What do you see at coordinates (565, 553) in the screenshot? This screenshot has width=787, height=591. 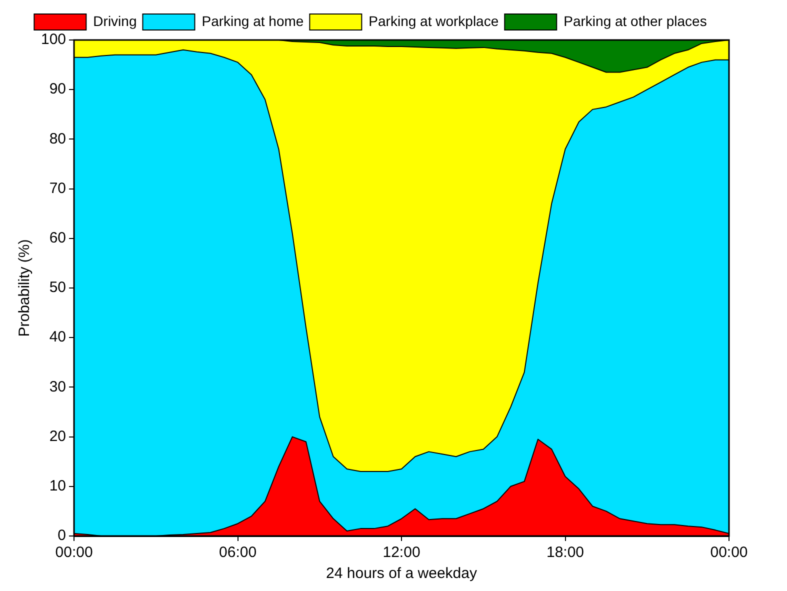 I see `x-tick-label: 18:00` at bounding box center [565, 553].